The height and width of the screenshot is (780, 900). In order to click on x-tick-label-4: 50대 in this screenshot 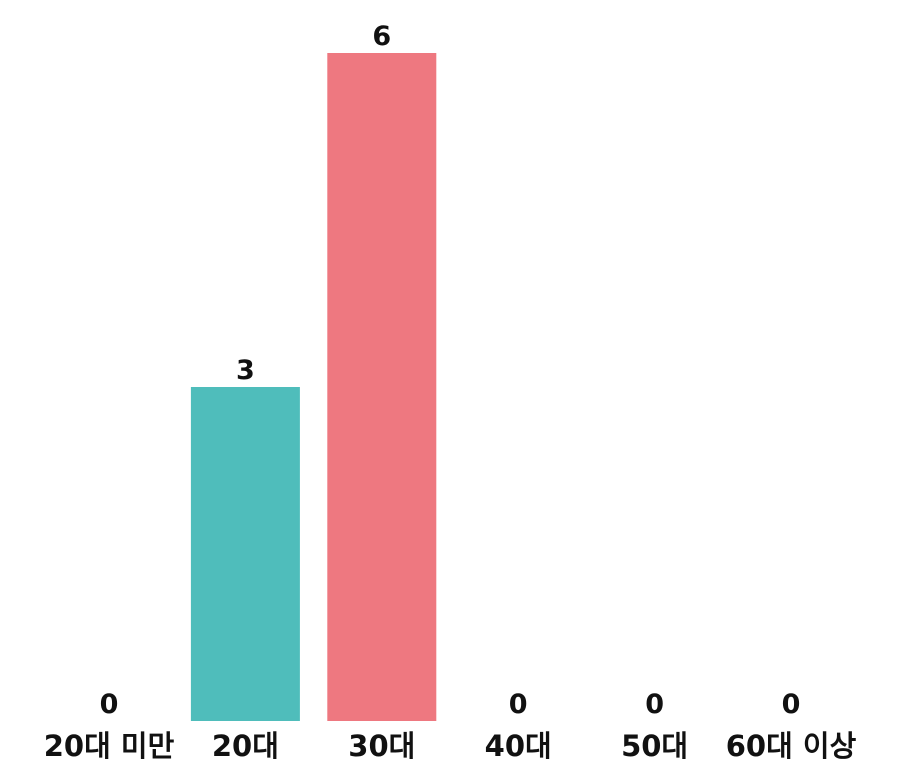, I will do `click(654, 746)`.